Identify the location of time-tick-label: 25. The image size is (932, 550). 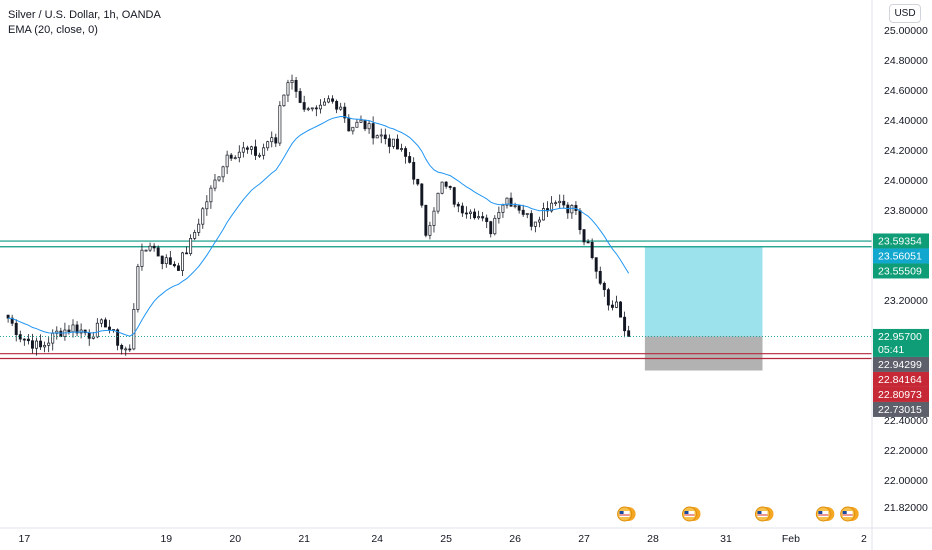
(446, 539).